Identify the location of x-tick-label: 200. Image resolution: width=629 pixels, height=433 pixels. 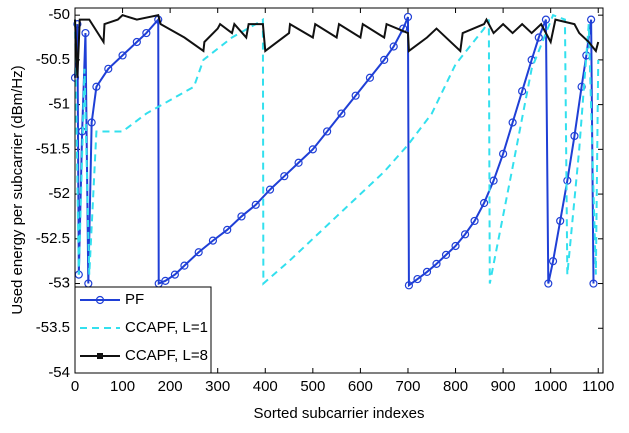
(170, 386).